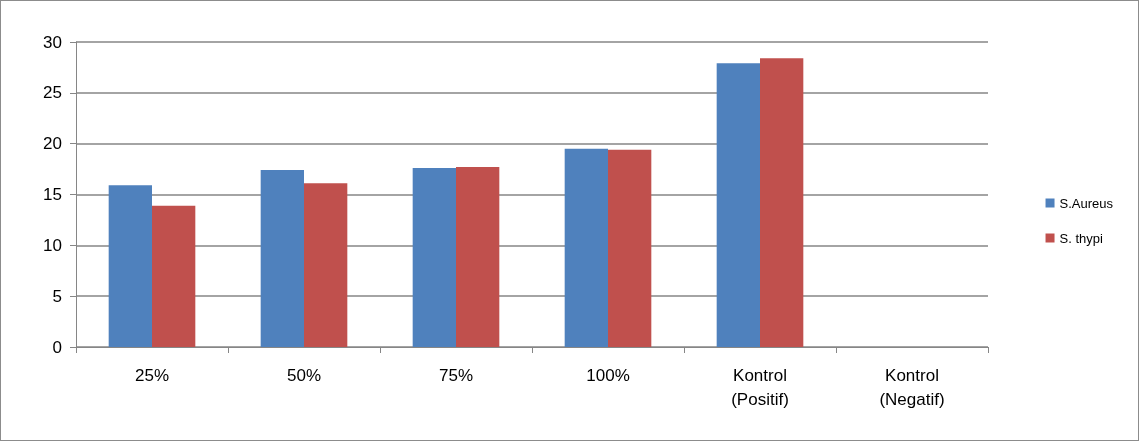  What do you see at coordinates (152, 375) in the screenshot?
I see `x-tick-label: 25%` at bounding box center [152, 375].